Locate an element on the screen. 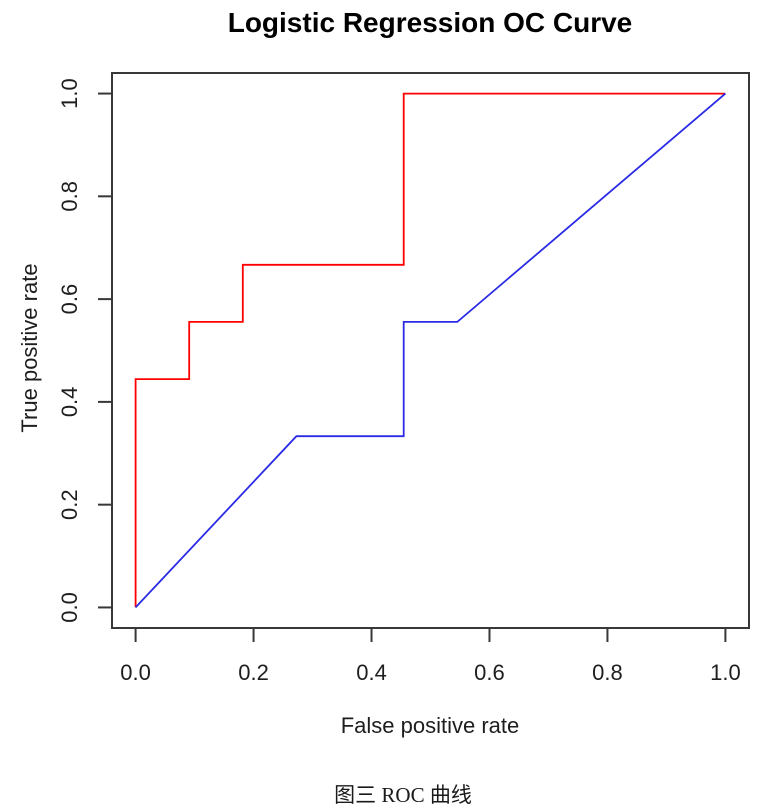 The width and height of the screenshot is (758, 810). y-tick-label: 0.6 is located at coordinates (69, 299).